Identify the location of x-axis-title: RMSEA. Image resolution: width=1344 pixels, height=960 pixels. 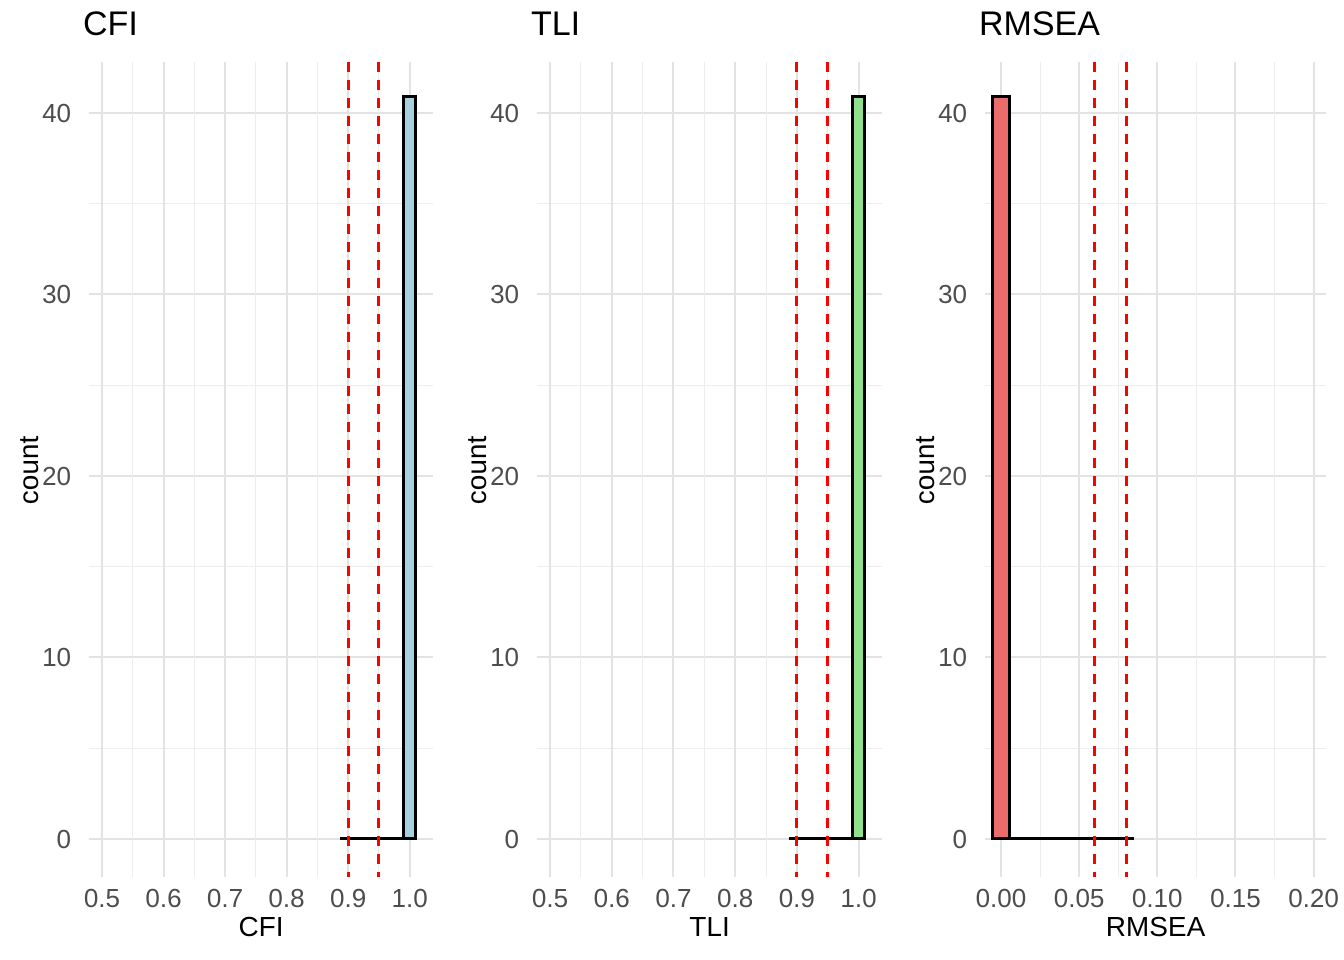
(1155, 926).